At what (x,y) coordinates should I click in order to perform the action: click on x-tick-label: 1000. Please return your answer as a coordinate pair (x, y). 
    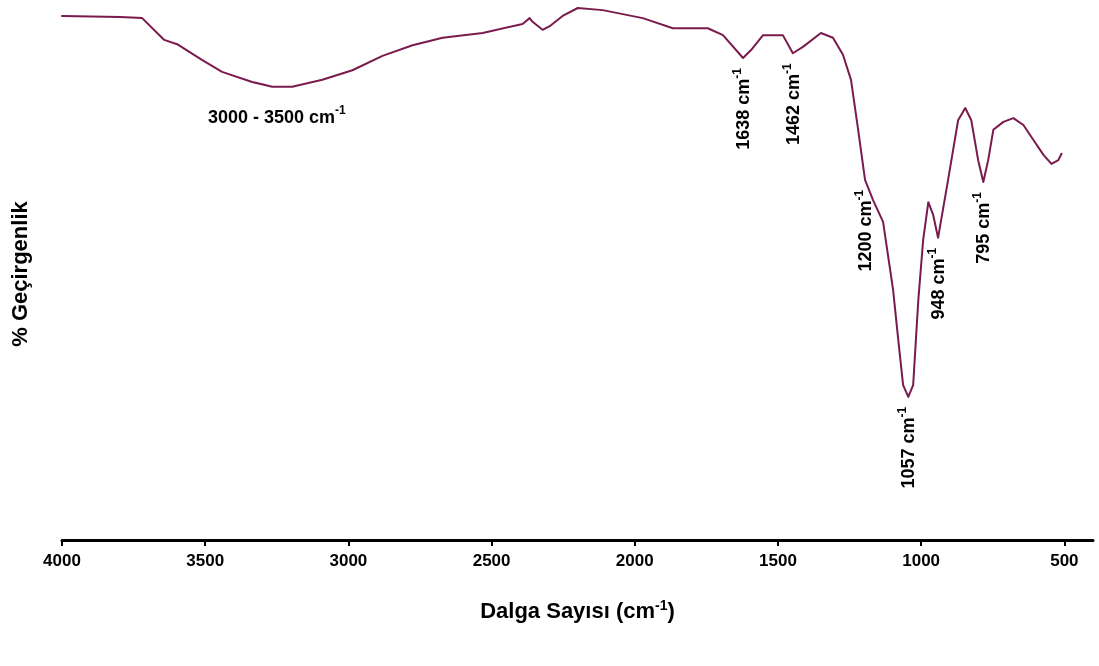
    Looking at the image, I should click on (921, 560).